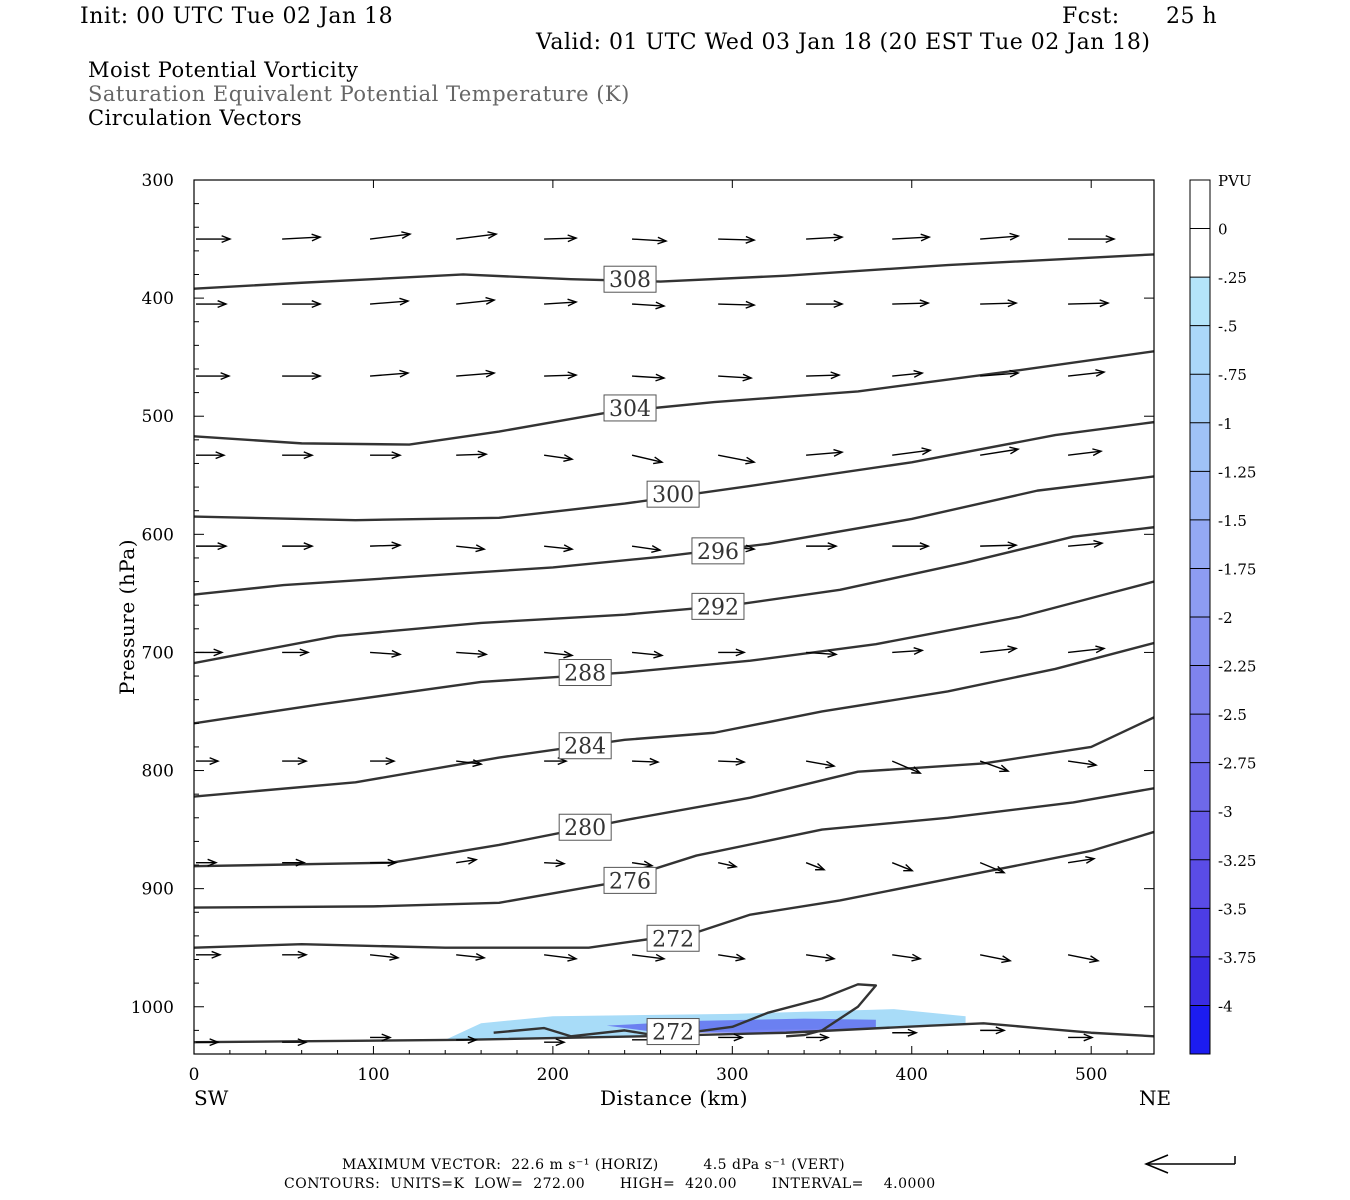 The width and height of the screenshot is (1350, 1200). I want to click on svg-text: 272, so click(673, 939).